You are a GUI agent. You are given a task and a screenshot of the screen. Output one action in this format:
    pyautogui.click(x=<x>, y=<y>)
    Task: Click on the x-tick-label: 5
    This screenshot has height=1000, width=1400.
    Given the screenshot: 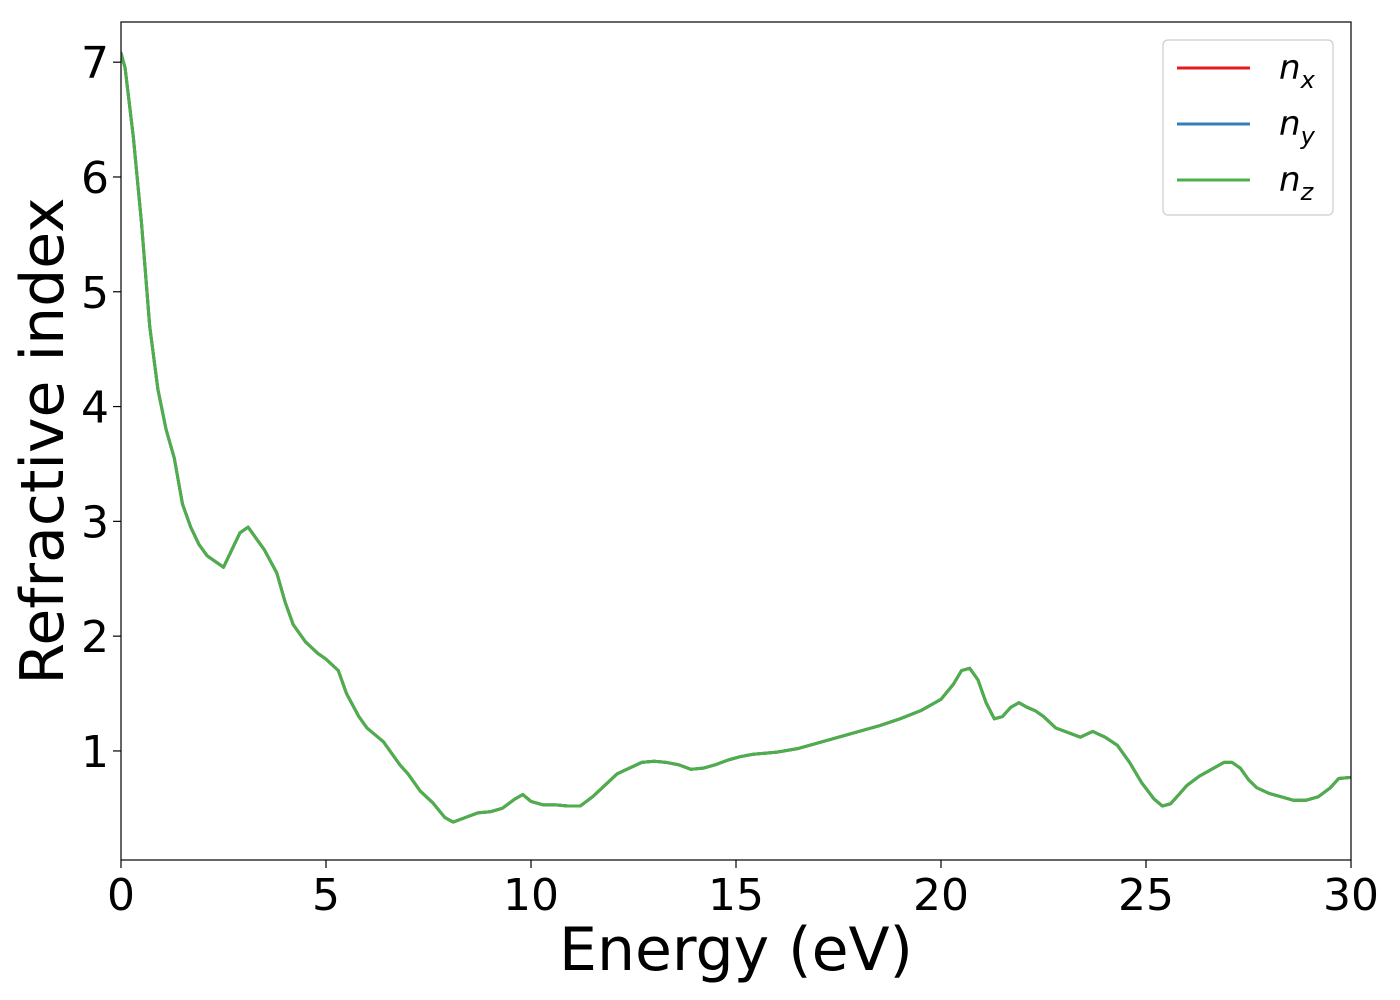 What is the action you would take?
    pyautogui.click(x=326, y=895)
    